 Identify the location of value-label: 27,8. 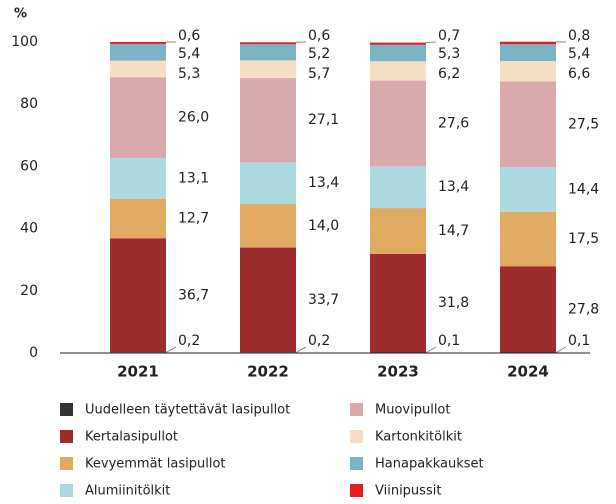
(583, 309).